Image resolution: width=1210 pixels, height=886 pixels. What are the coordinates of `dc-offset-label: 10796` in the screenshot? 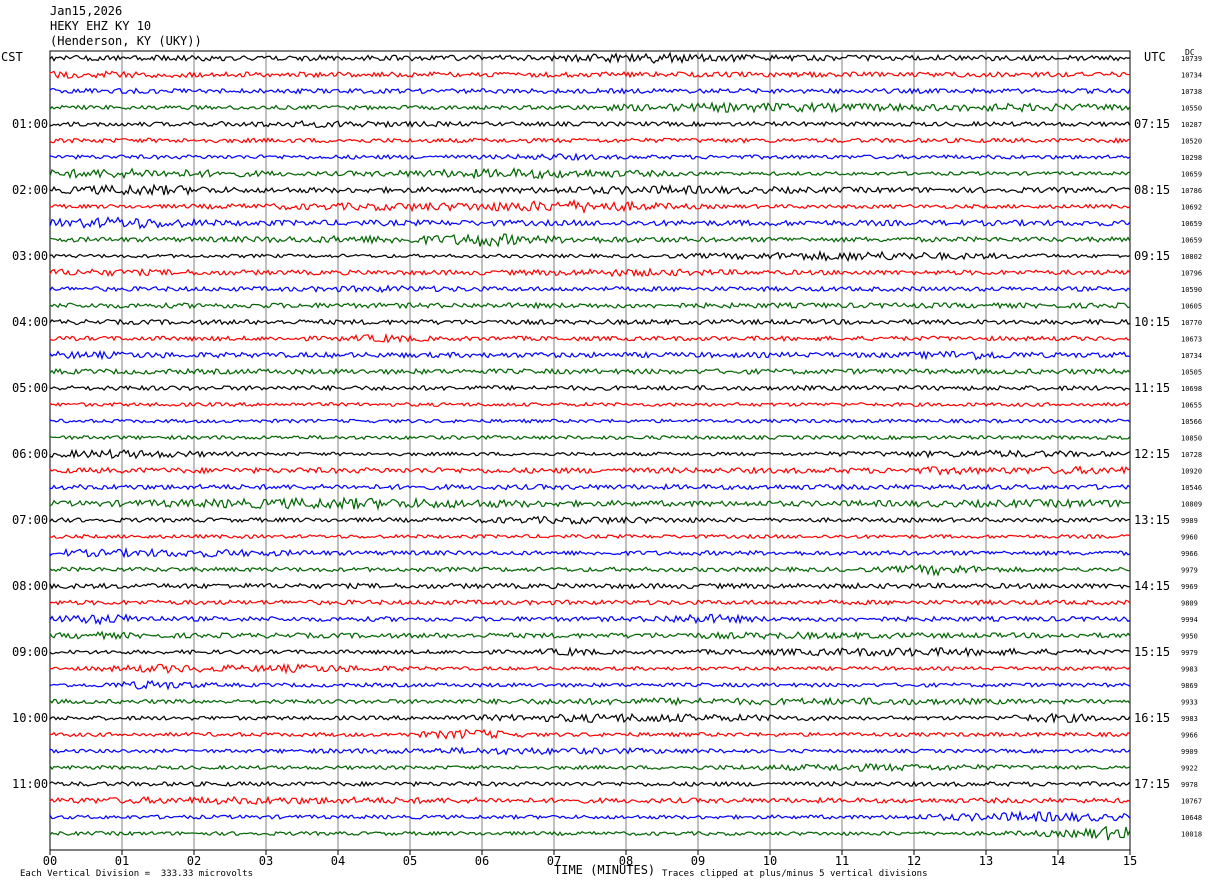 It's located at (1191, 274).